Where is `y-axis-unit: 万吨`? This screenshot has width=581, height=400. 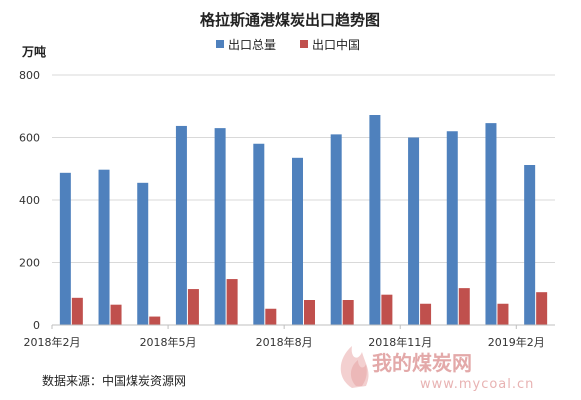
y-axis-unit: 万吨 is located at coordinates (33, 51).